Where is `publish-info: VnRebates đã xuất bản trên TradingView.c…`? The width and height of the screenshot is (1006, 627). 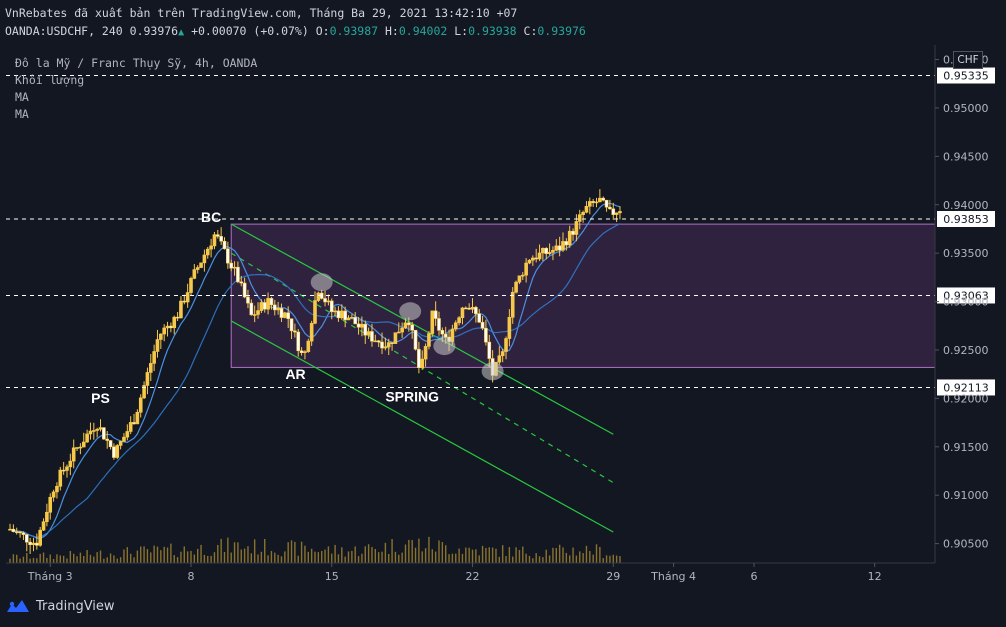 publish-info: VnRebates đã xuất bản trên TradingView.c… is located at coordinates (261, 13).